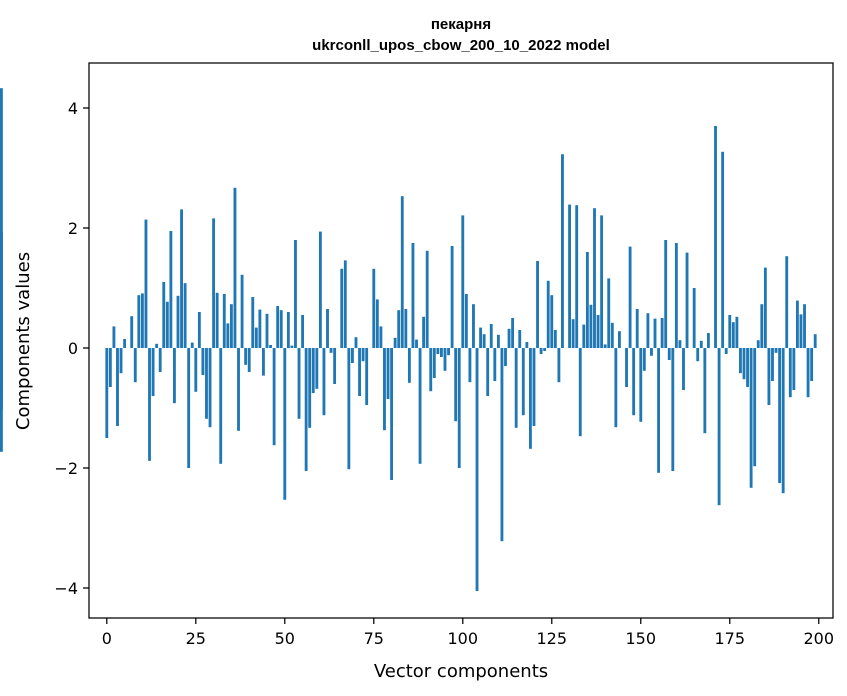  I want to click on bar-undefined, so click(1, 367).